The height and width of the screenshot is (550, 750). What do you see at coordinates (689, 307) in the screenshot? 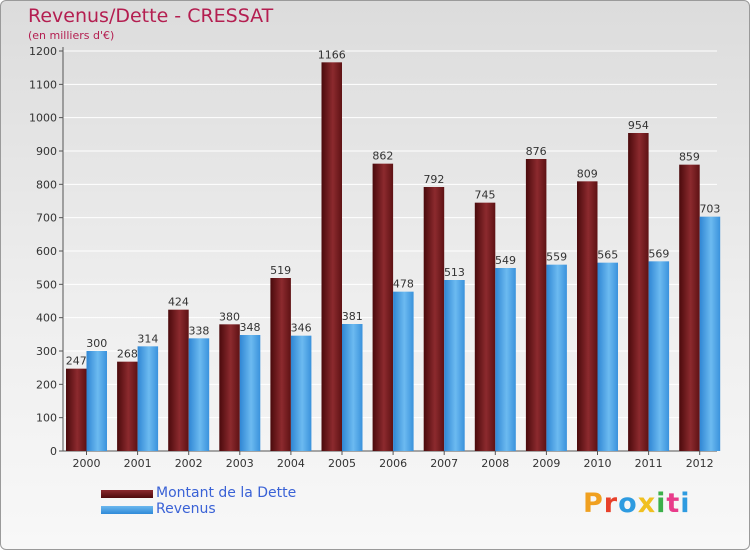
I see `bar-debt-2012` at bounding box center [689, 307].